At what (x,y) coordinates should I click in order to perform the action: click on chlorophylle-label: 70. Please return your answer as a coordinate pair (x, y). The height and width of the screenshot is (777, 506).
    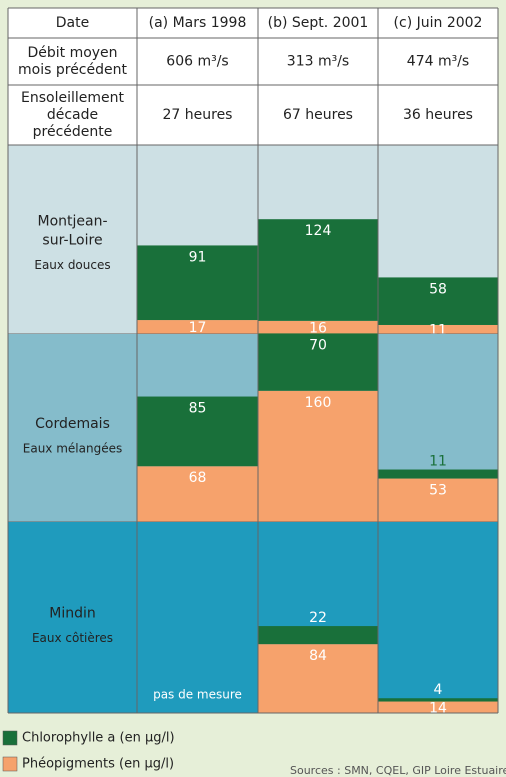
    Looking at the image, I should click on (318, 345).